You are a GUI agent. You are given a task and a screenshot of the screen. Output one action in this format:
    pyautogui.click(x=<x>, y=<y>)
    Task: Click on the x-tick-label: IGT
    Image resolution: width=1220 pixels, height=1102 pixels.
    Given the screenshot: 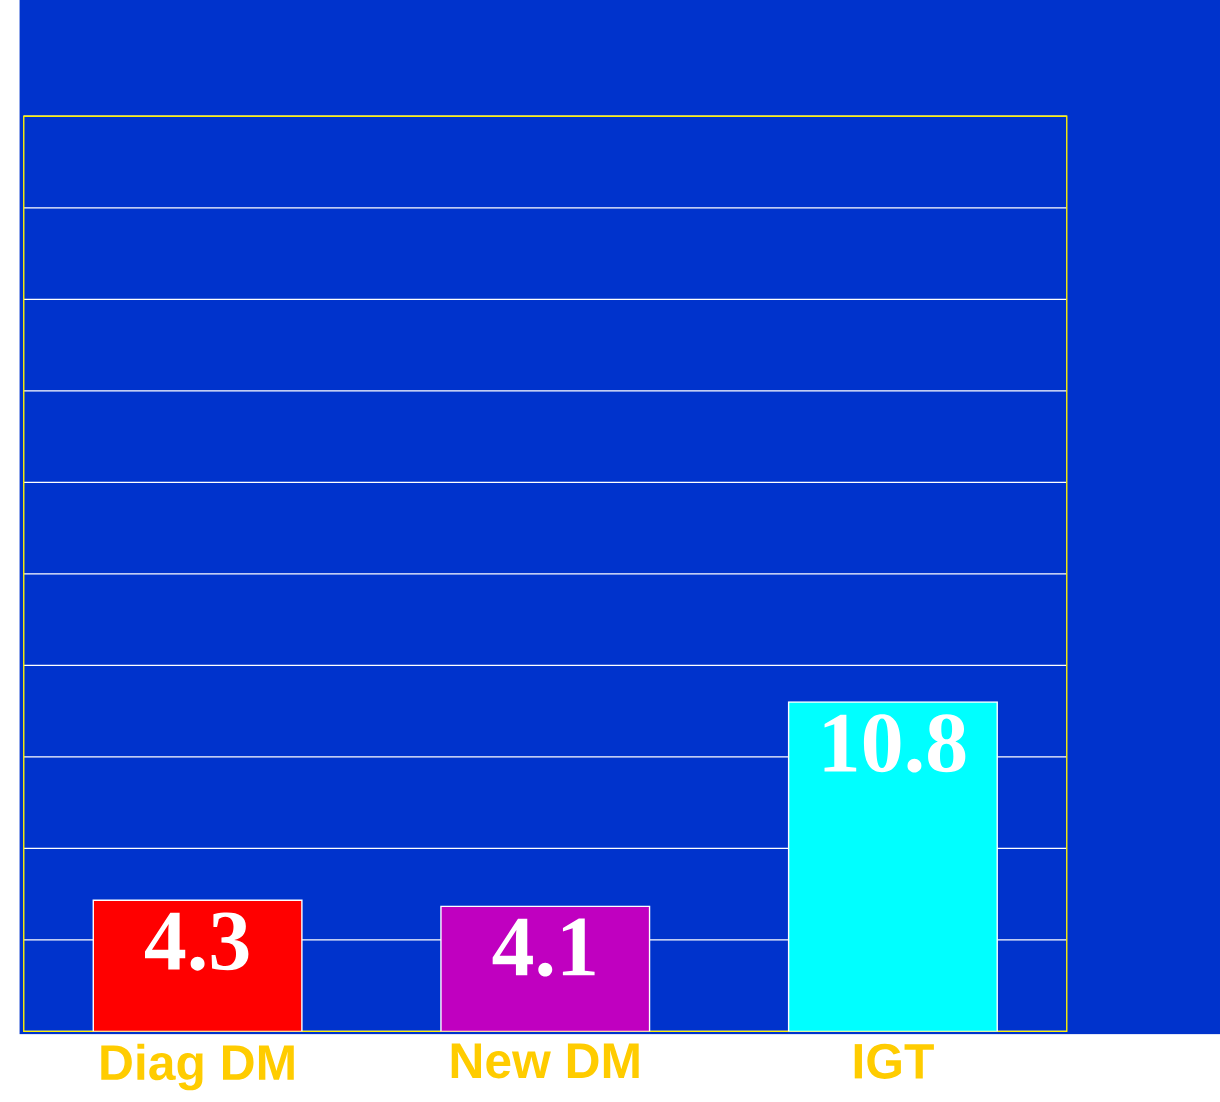 What is the action you would take?
    pyautogui.click(x=894, y=1061)
    